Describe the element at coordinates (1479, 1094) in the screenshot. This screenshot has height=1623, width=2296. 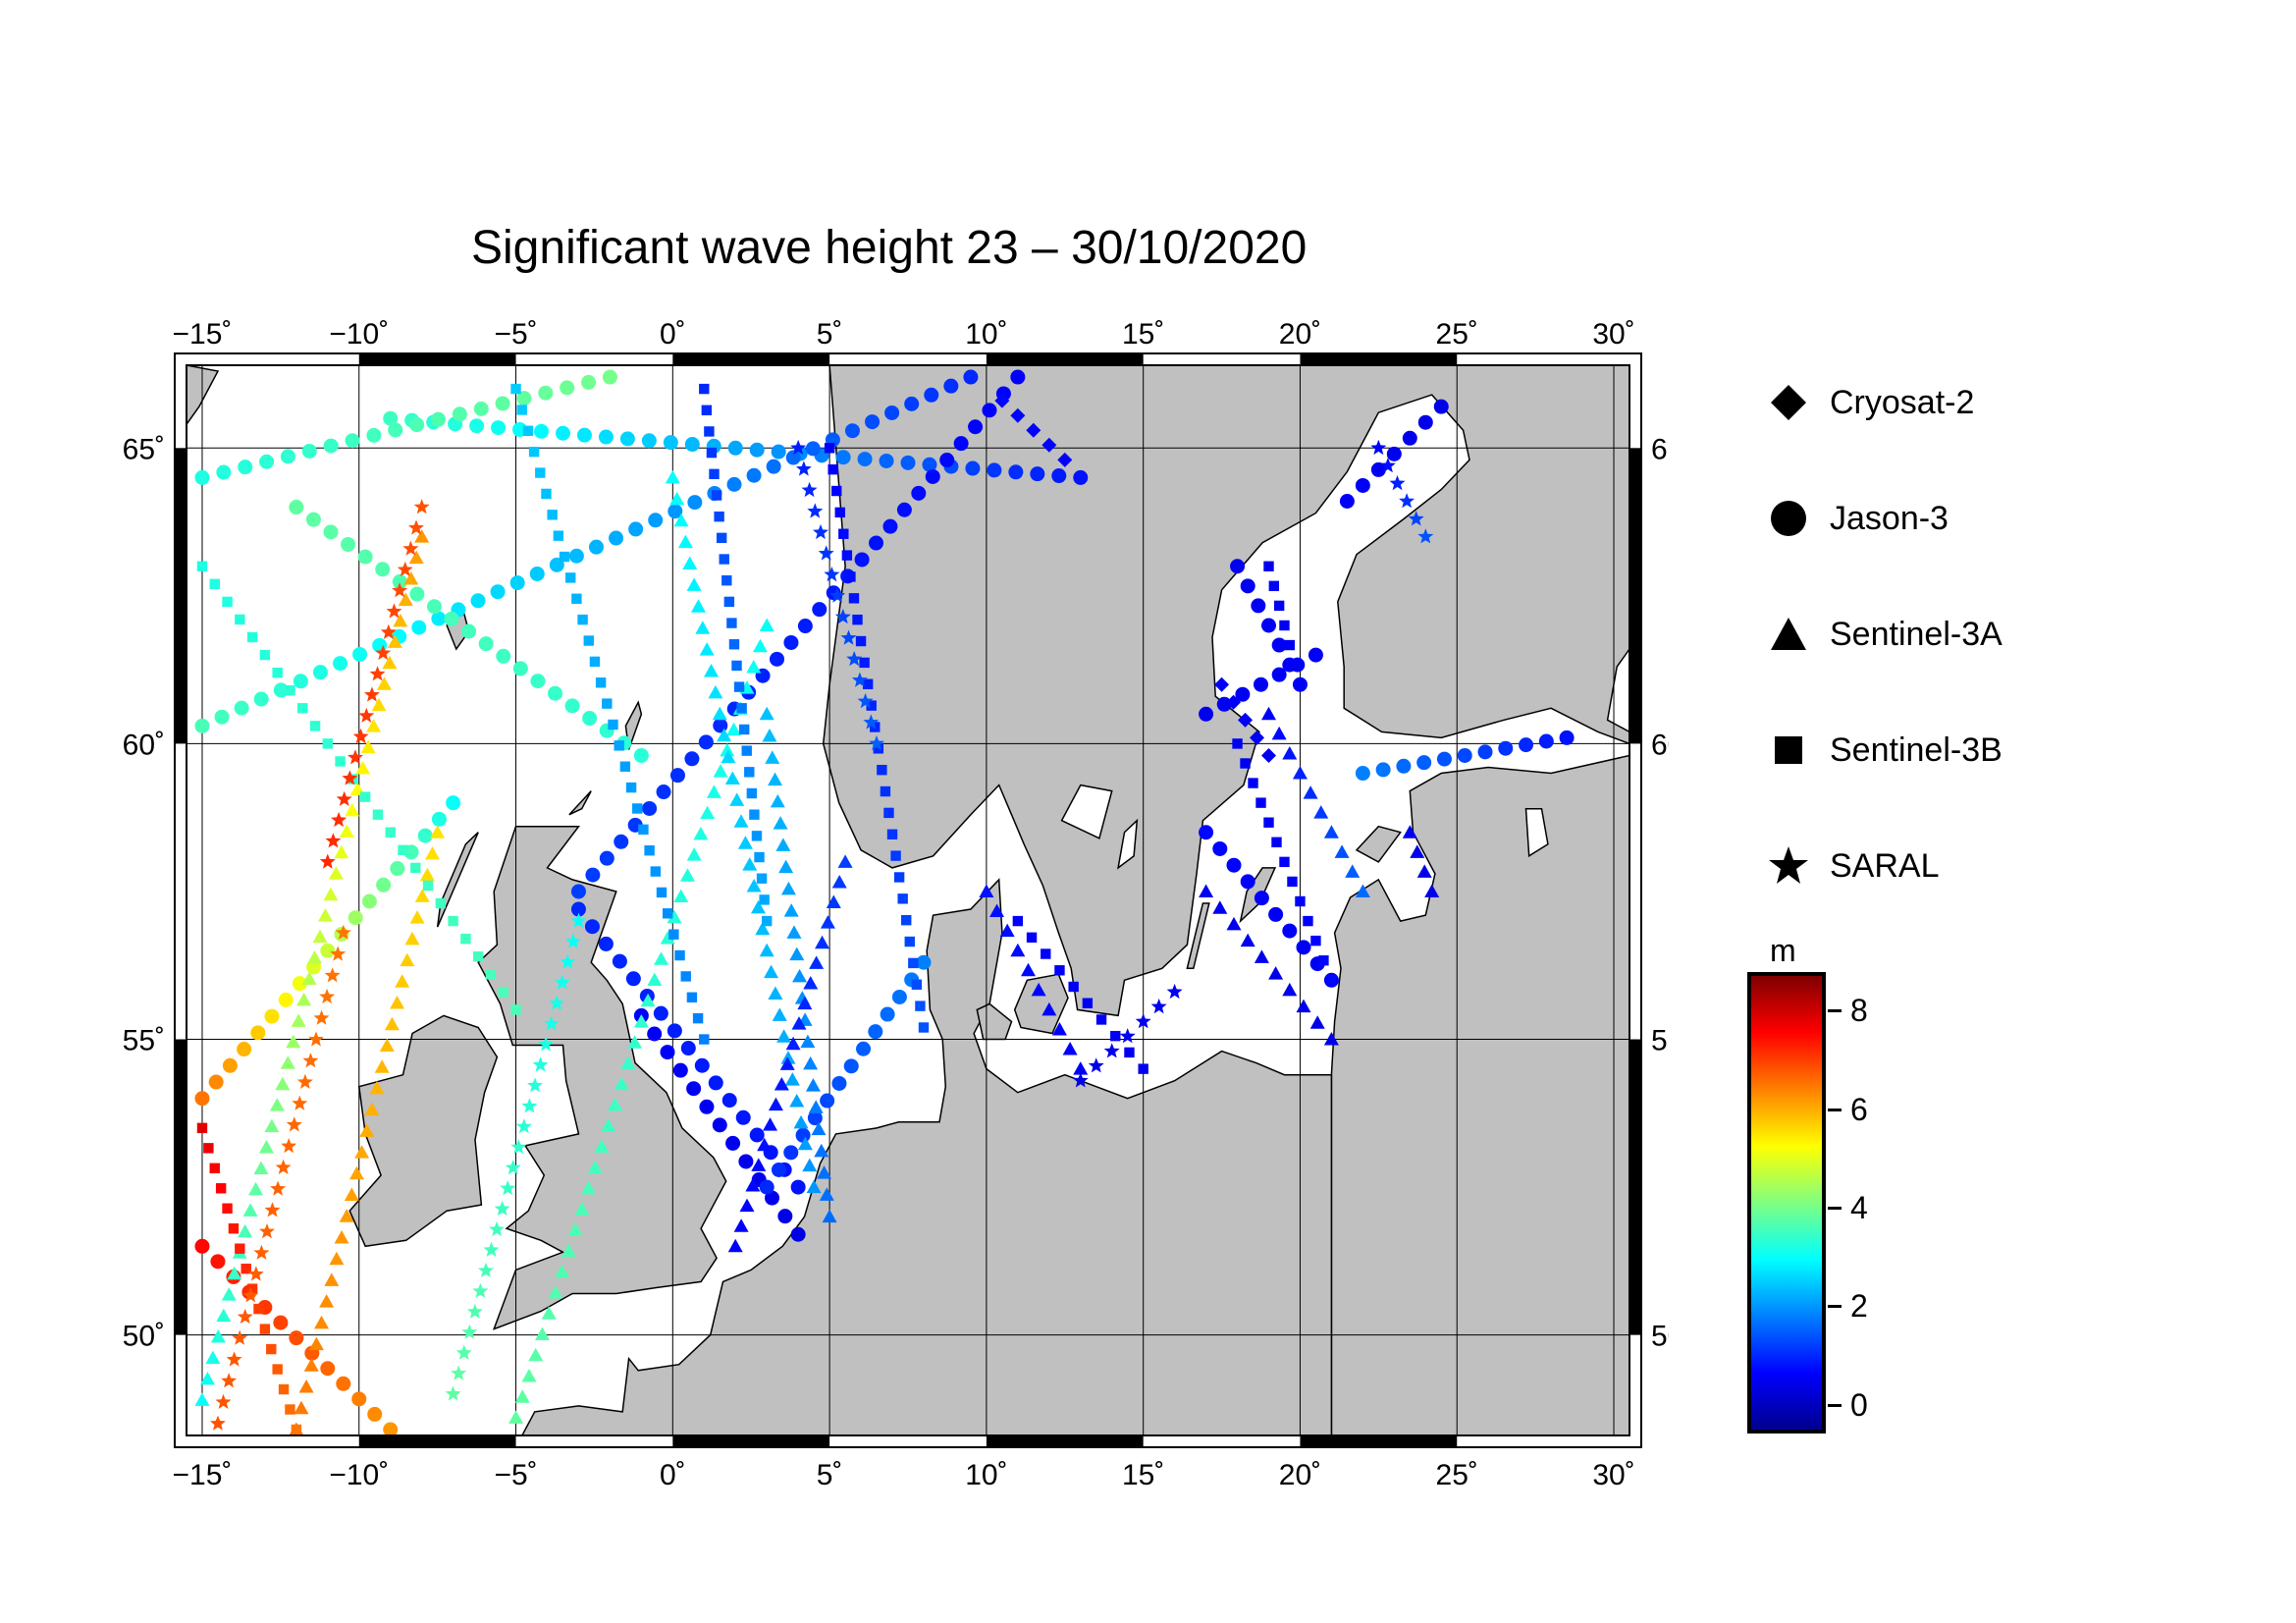
I see `baltic-east-land` at that location.